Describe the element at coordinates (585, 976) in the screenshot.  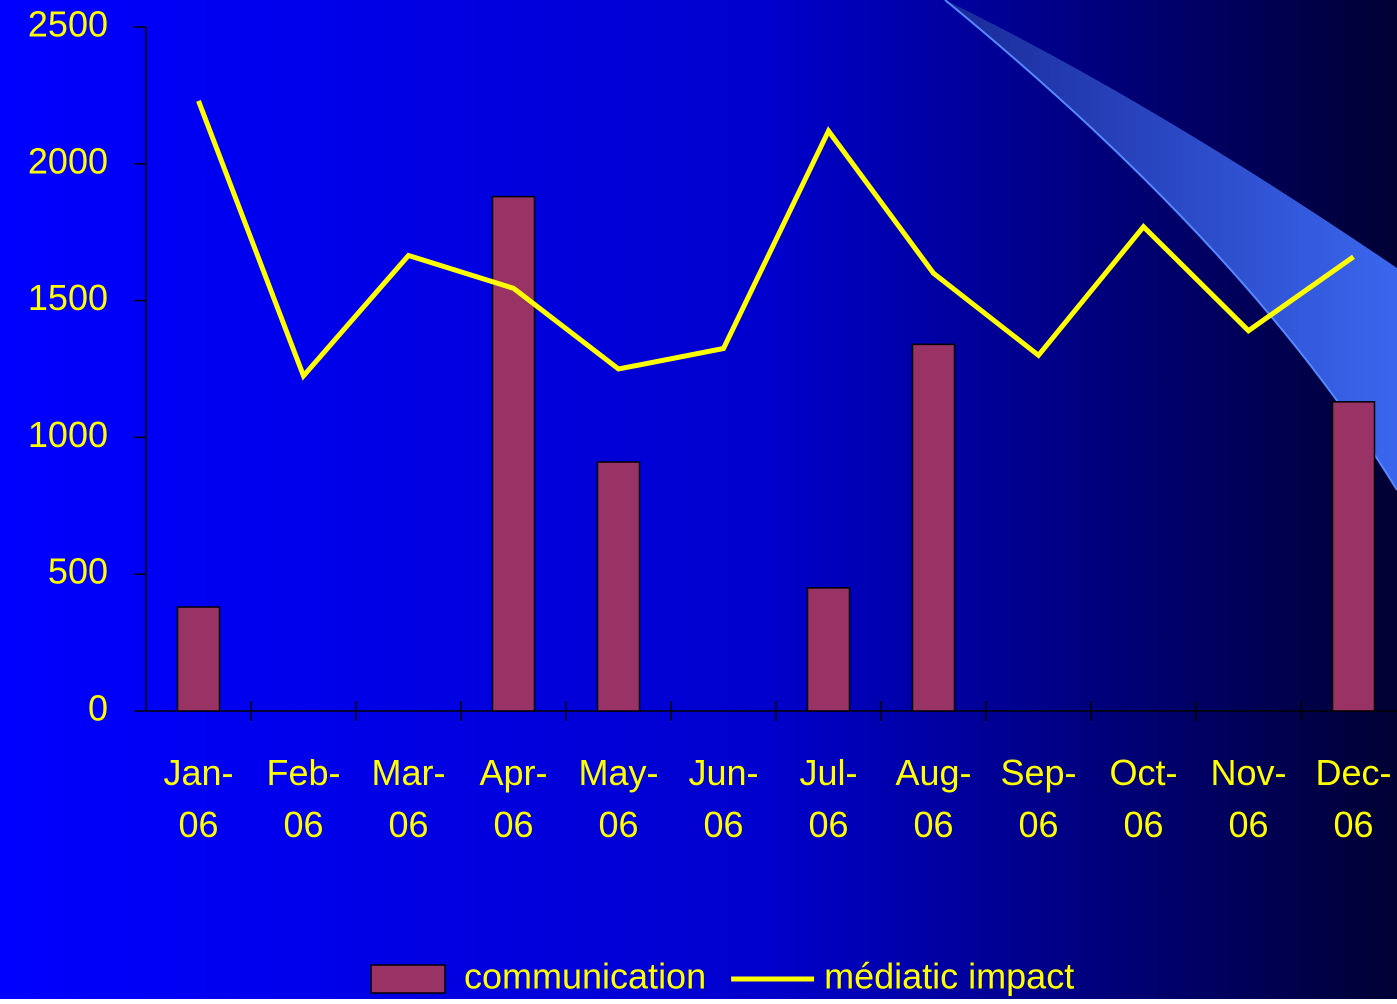
I see `legend-label: communication` at that location.